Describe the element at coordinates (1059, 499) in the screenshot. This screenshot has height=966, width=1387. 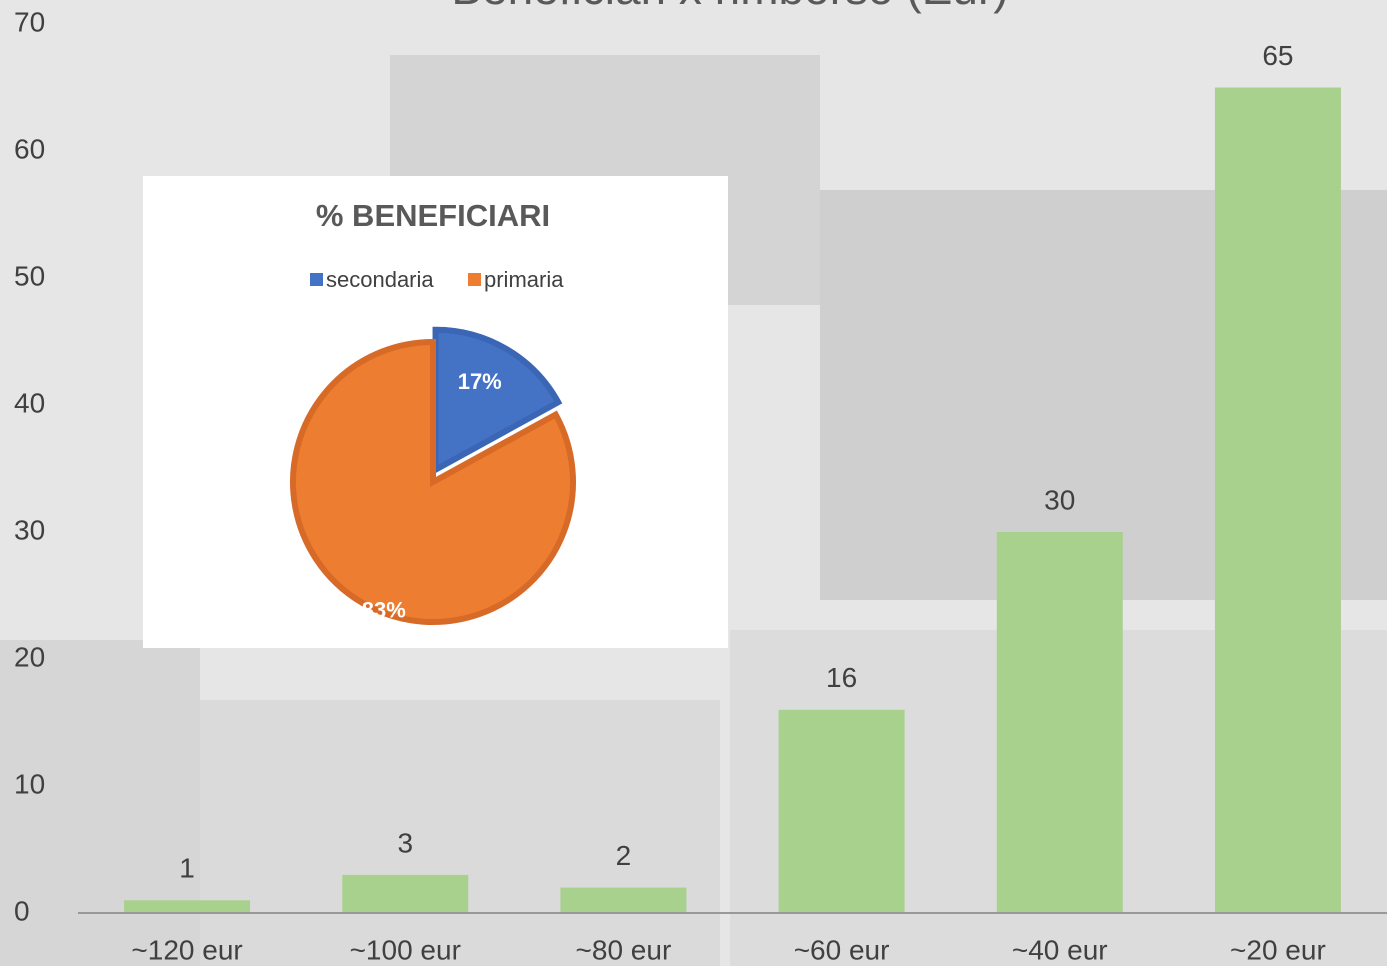
I see `value-label: 30` at that location.